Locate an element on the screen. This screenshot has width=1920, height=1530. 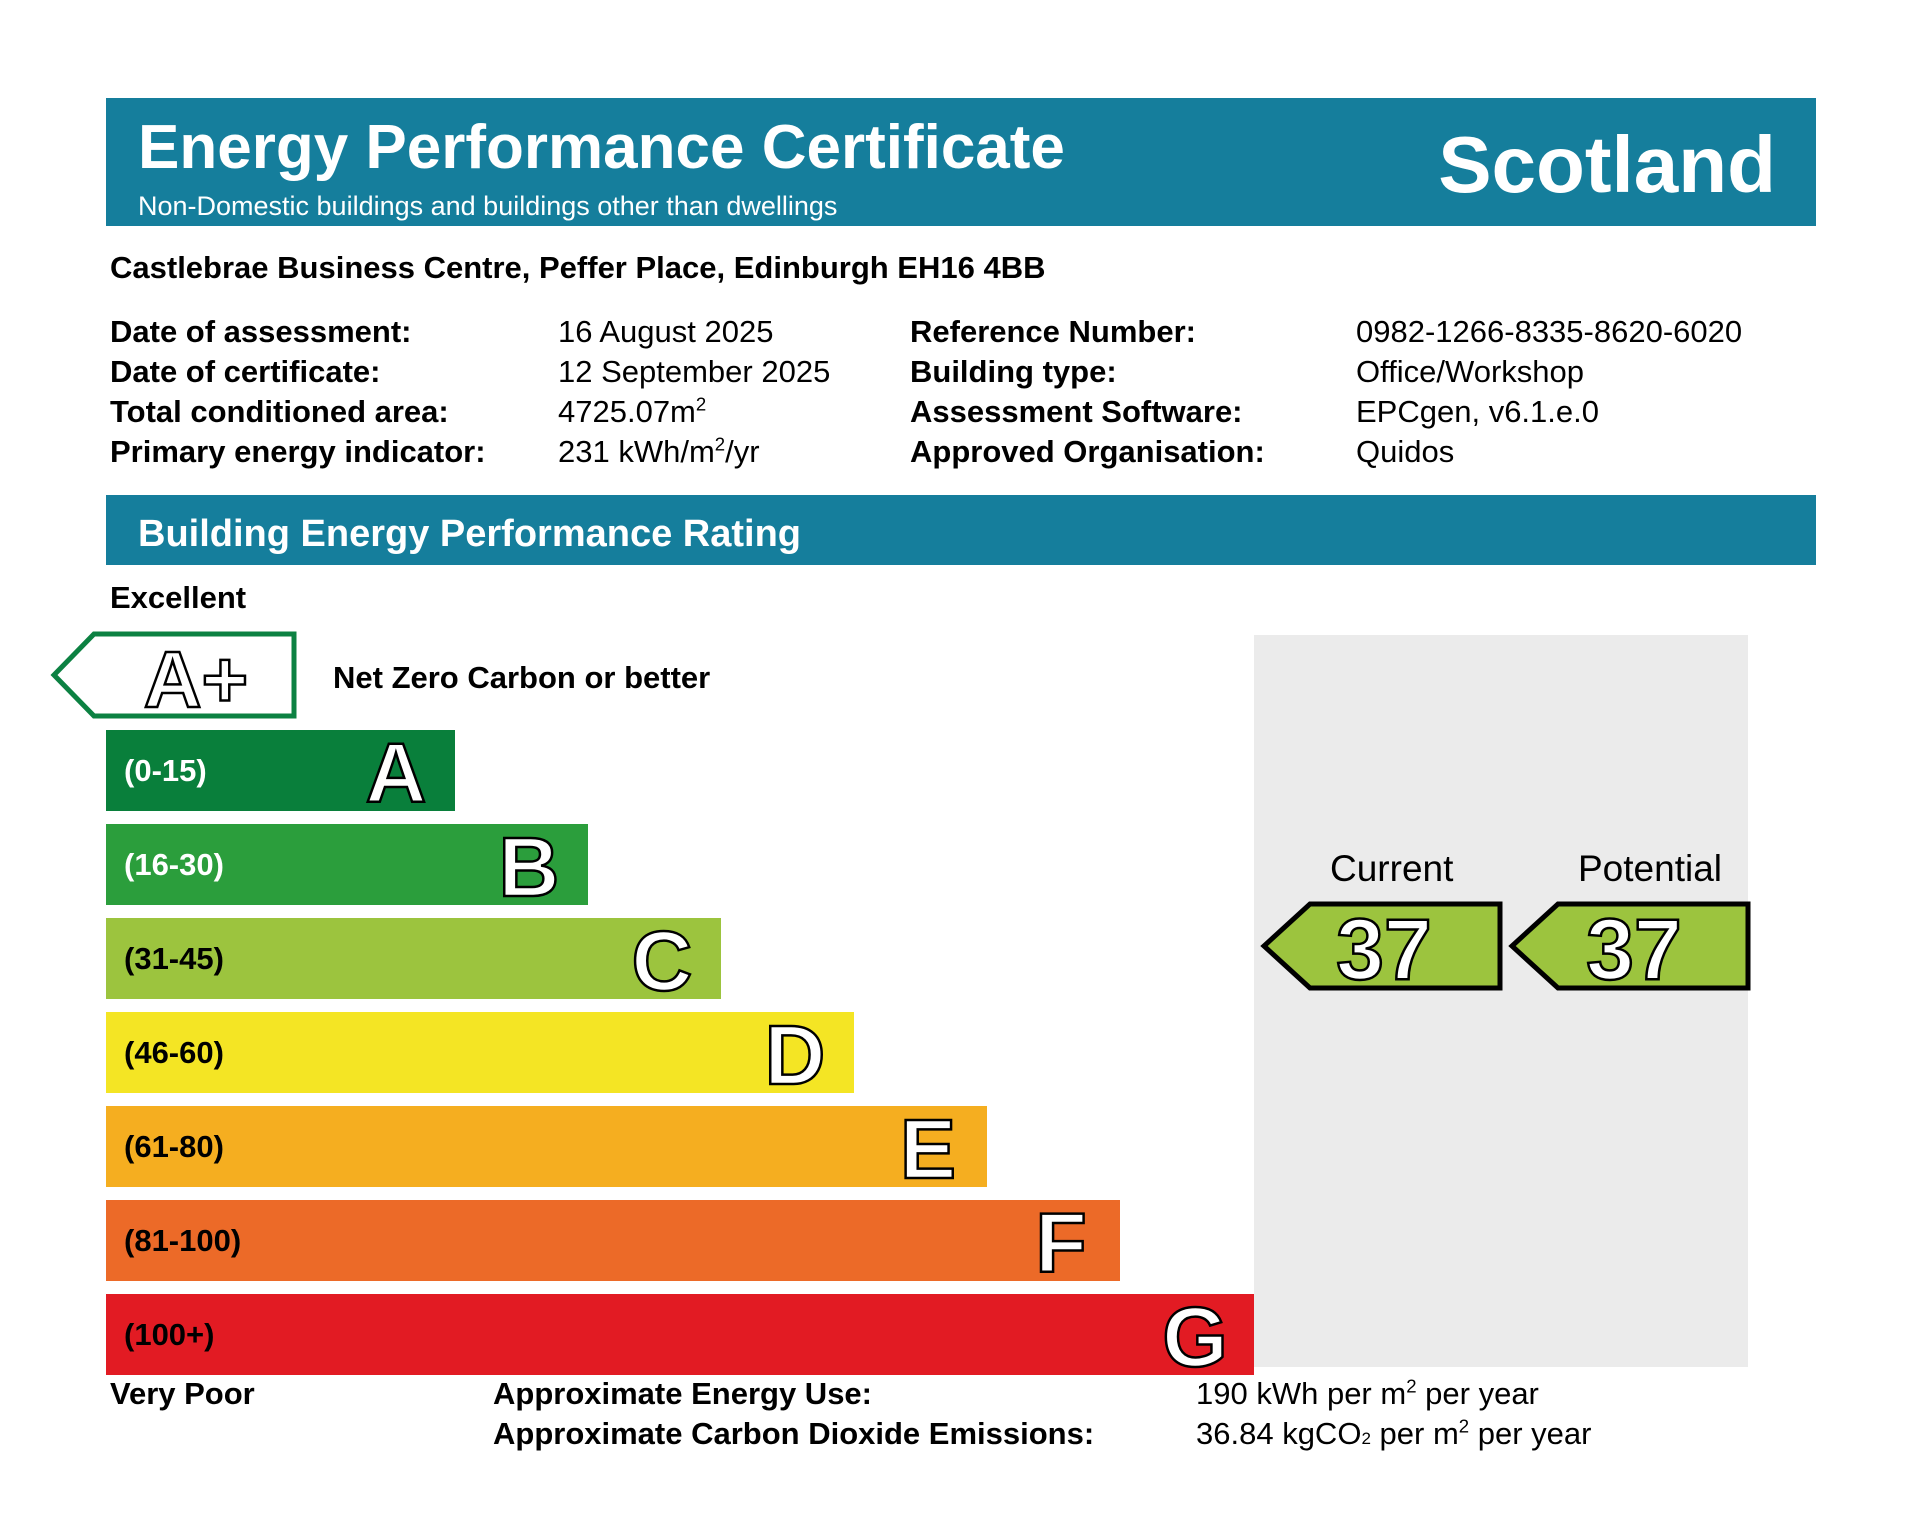
band-letter: C is located at coordinates (662, 958).